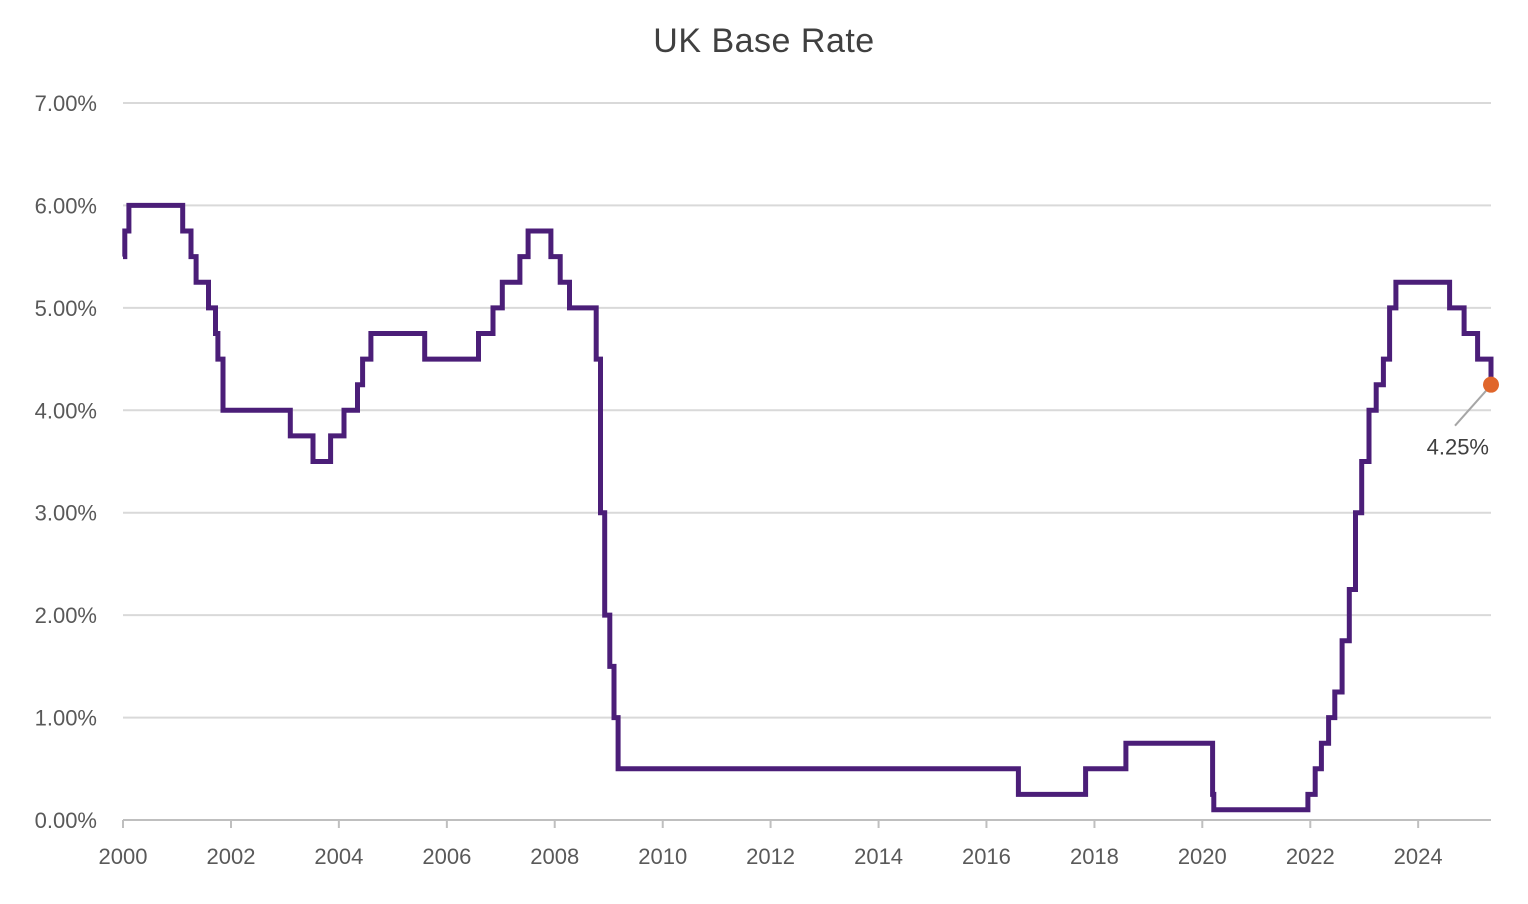 The image size is (1528, 904). What do you see at coordinates (662, 856) in the screenshot?
I see `x-tick-label: 2010` at bounding box center [662, 856].